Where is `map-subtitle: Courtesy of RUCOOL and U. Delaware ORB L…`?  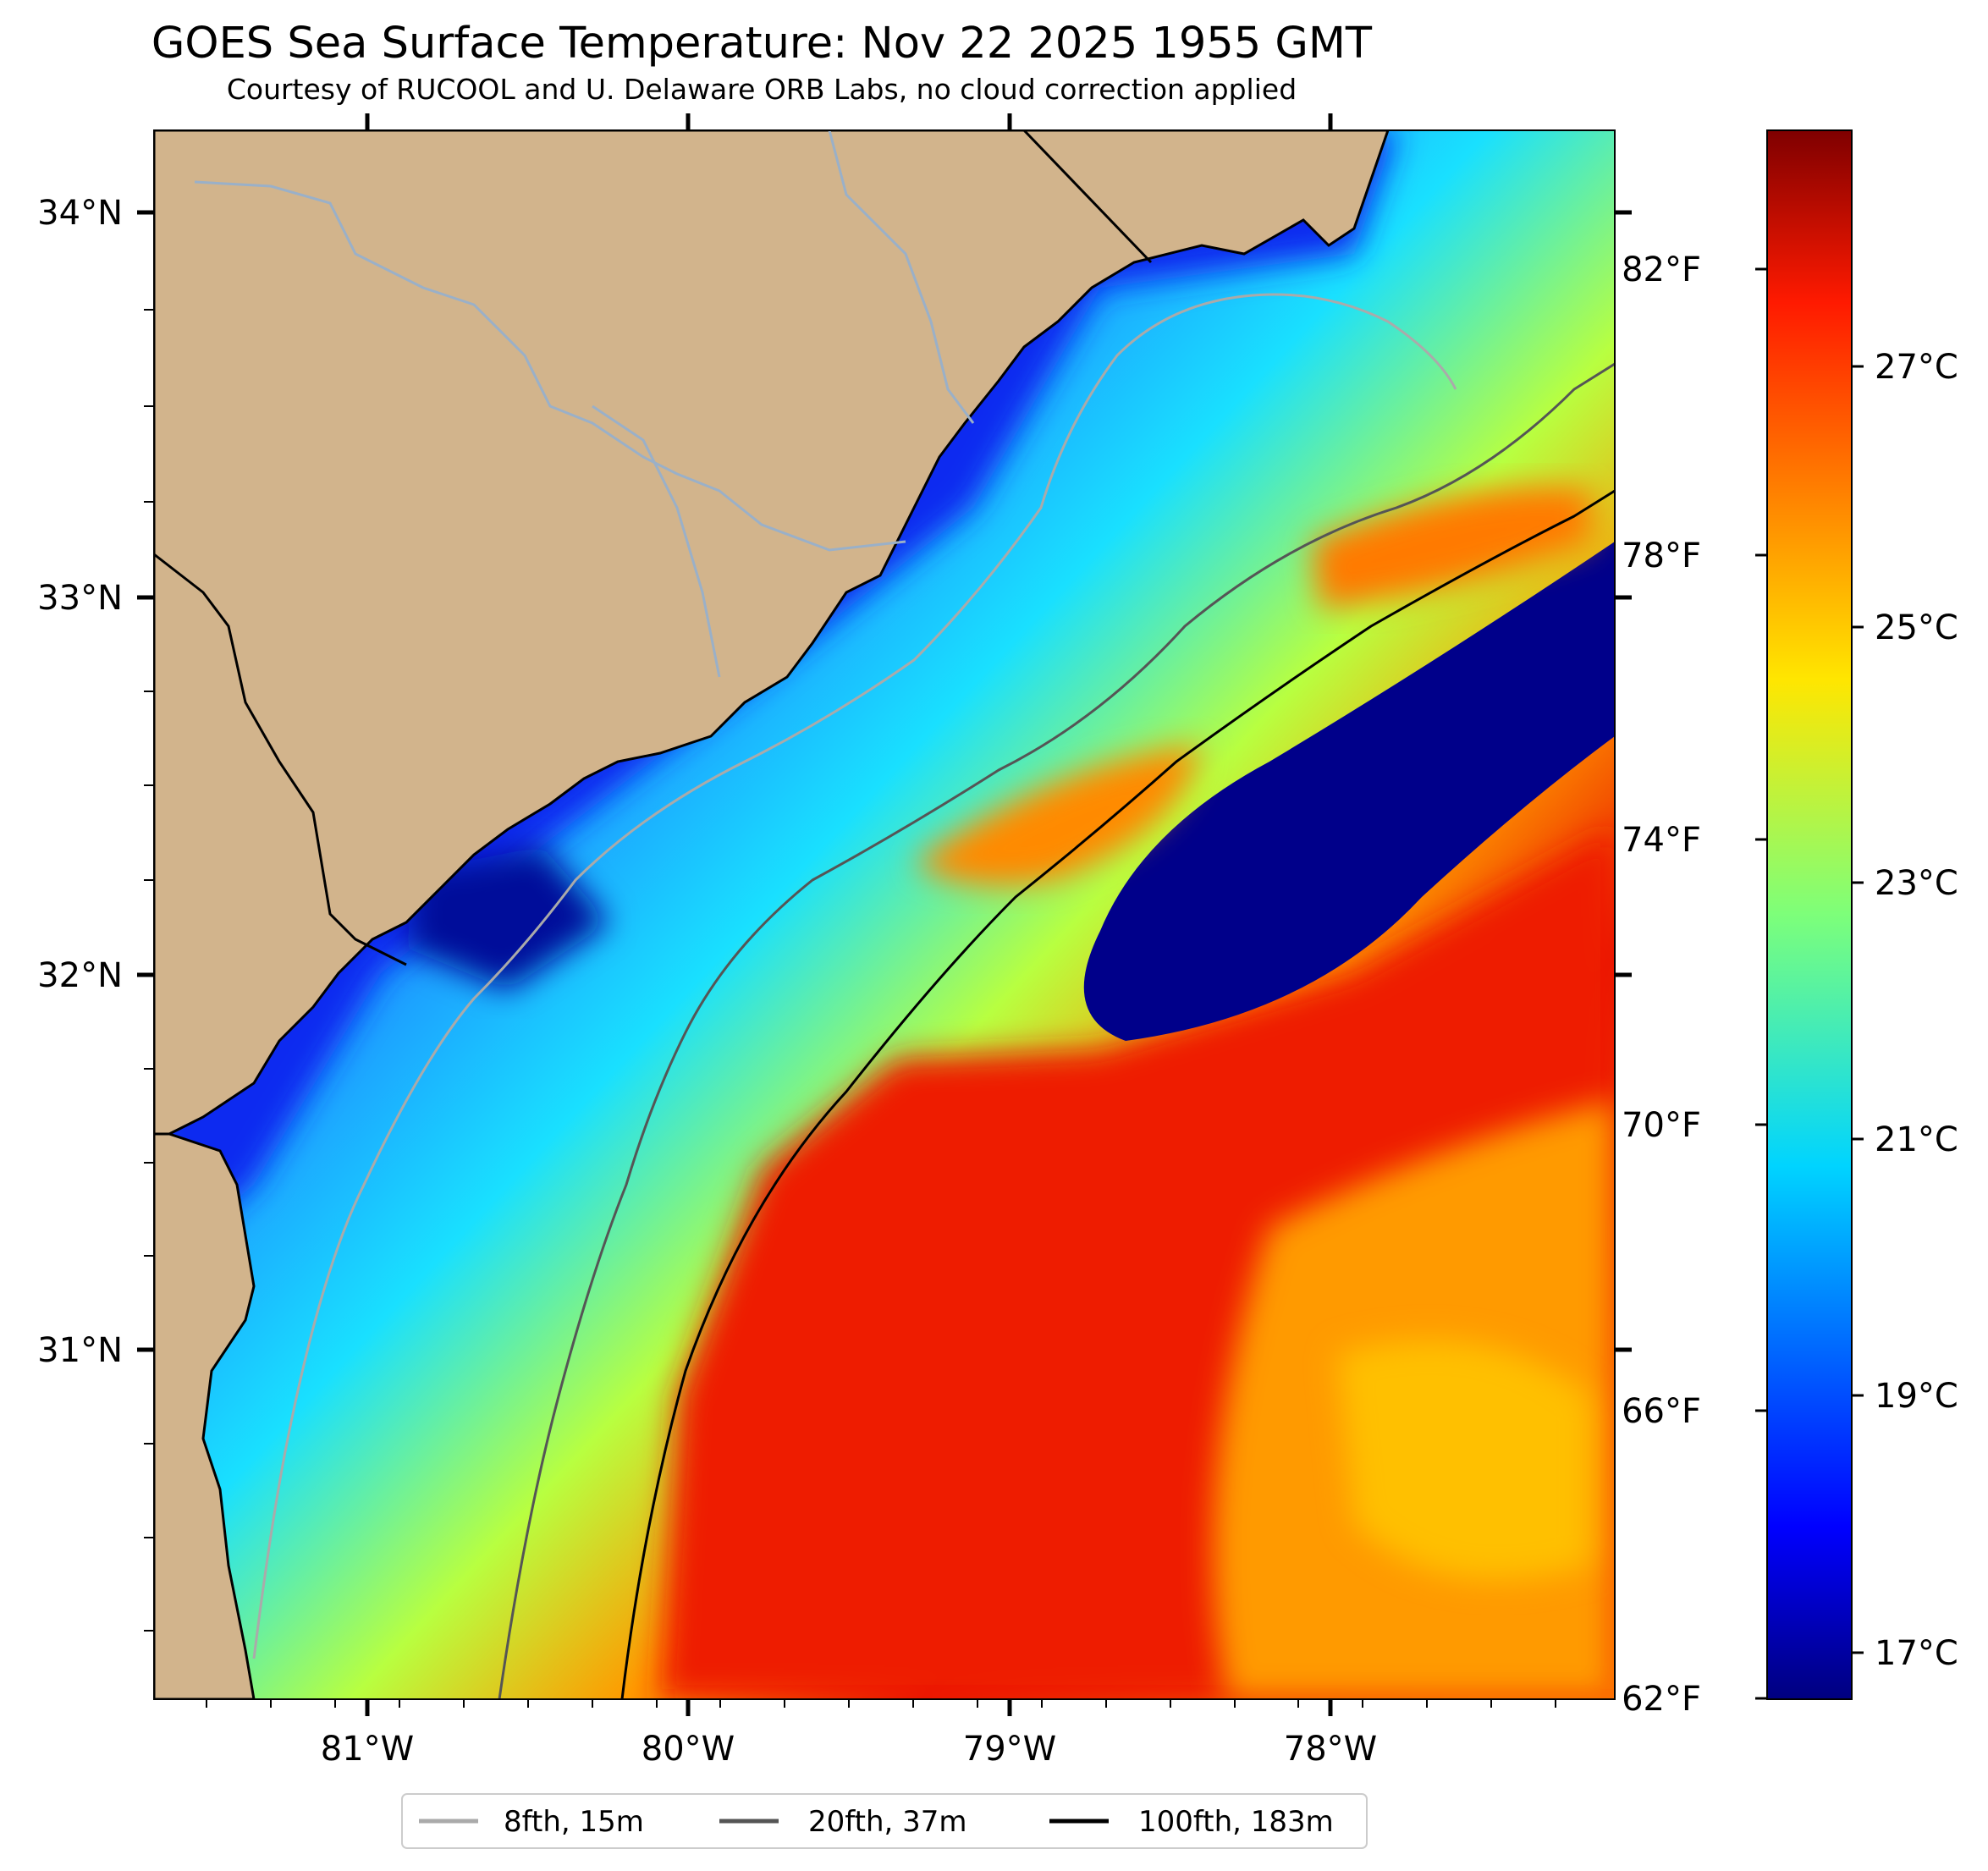 map-subtitle: Courtesy of RUCOOL and U. Delaware ORB L… is located at coordinates (761, 90).